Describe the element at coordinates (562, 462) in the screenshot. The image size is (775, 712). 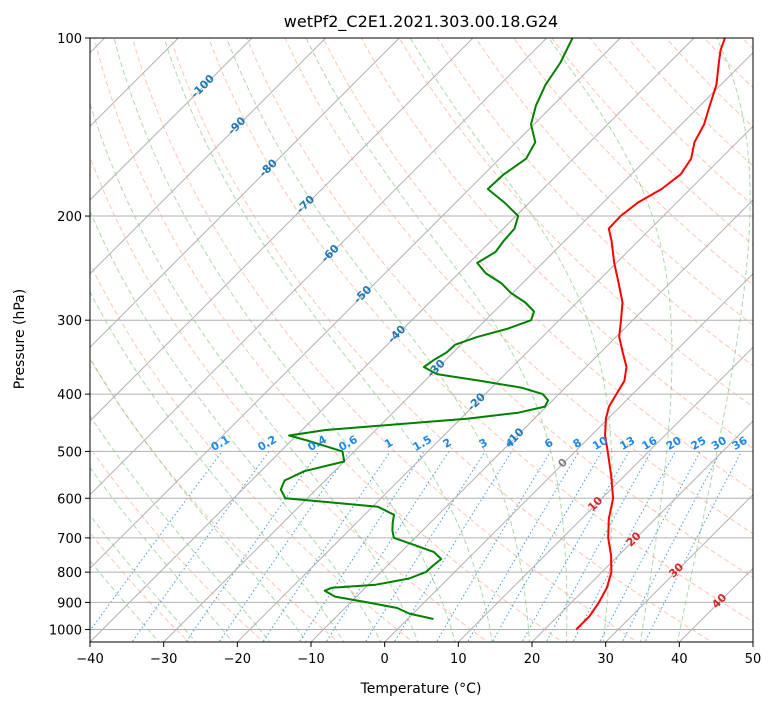
I see `isotherm-label: 0` at that location.